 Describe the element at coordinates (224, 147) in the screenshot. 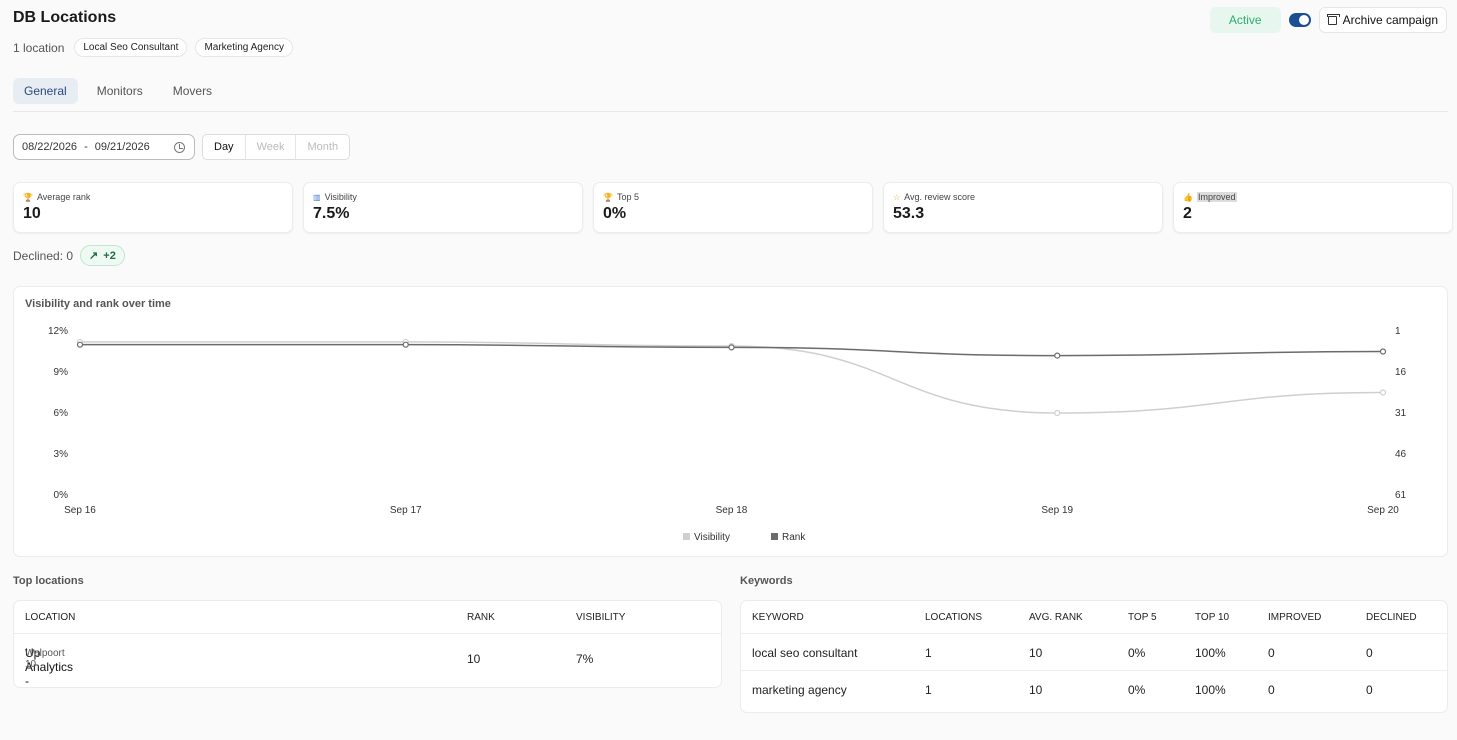

I see `granularity-day: Day` at that location.